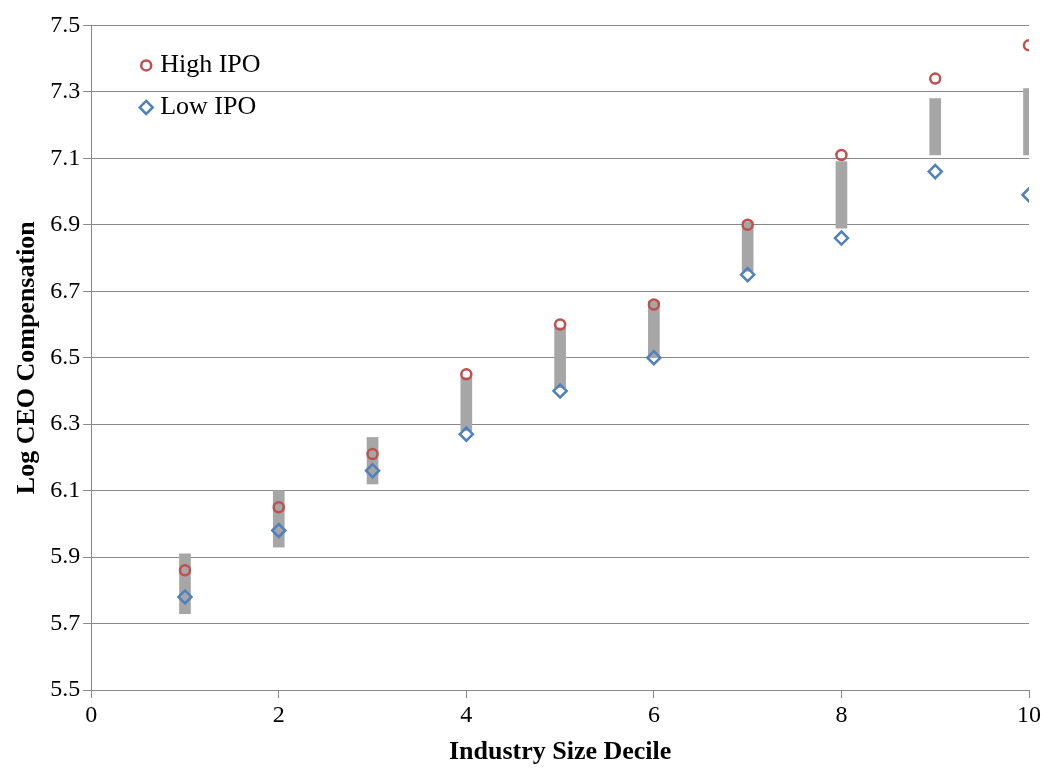 The width and height of the screenshot is (1057, 780). I want to click on y-tick-label: 5.5, so click(65, 688).